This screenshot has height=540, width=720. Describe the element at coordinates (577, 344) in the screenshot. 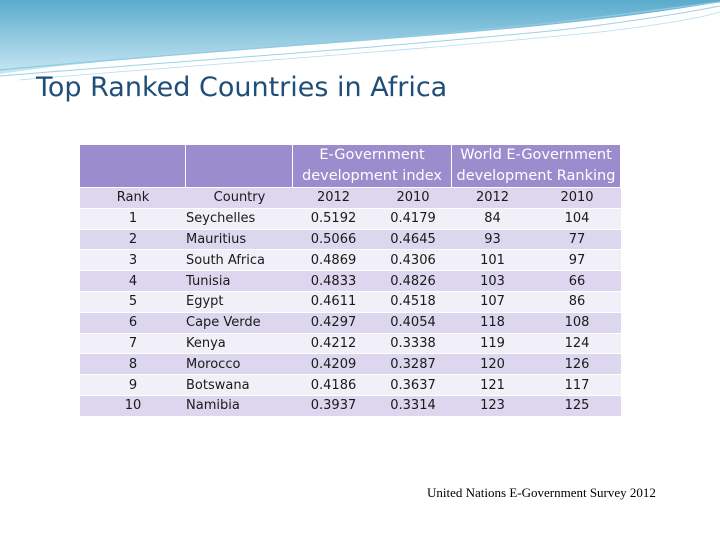

I see `ranking-2010-cell: 124` at that location.